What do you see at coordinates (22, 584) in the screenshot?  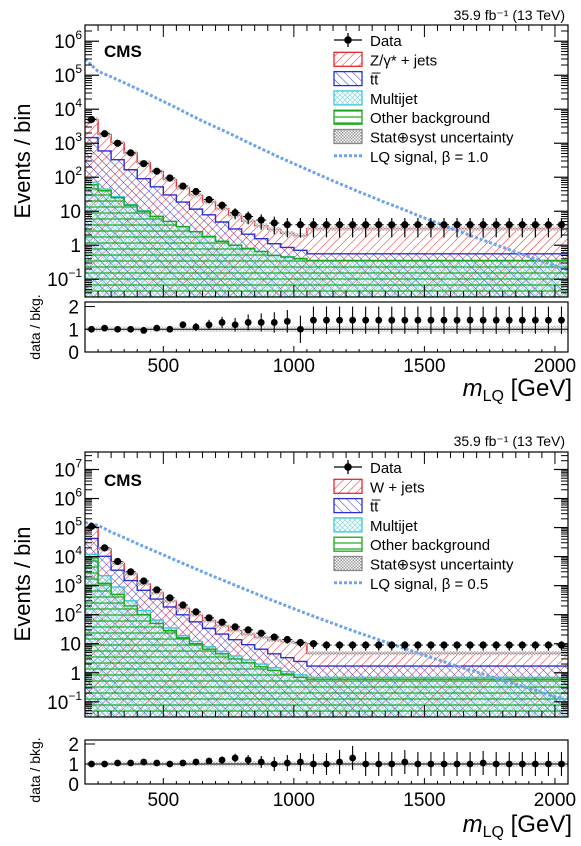 I see `y-axis-label: Events / bin` at bounding box center [22, 584].